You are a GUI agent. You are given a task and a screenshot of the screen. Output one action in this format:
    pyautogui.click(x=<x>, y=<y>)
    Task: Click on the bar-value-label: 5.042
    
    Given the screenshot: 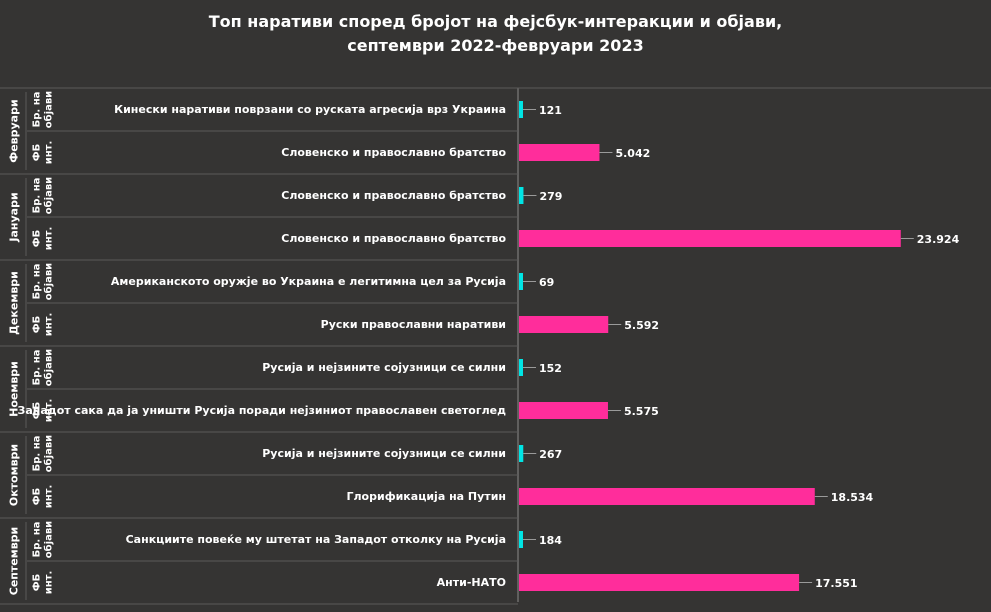 What is the action you would take?
    pyautogui.click(x=632, y=153)
    